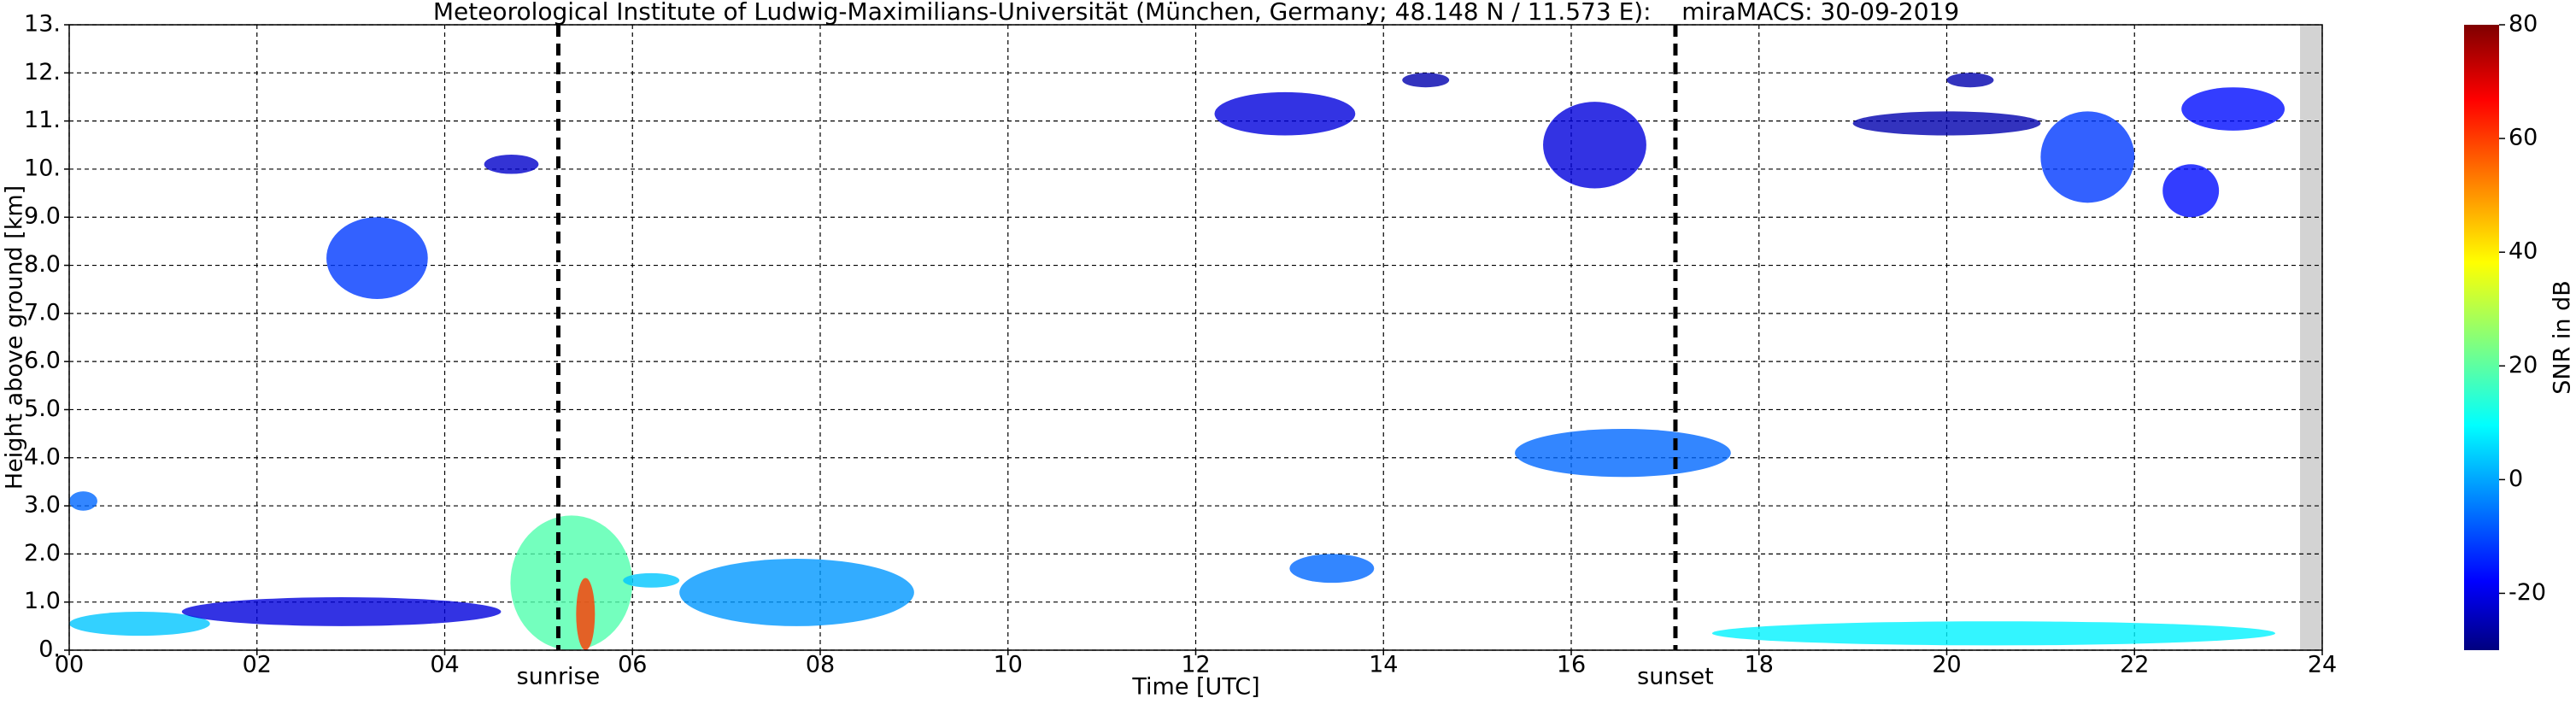 The image size is (2576, 704). Describe the element at coordinates (42, 553) in the screenshot. I see `y-tick-label: 2.0` at that location.